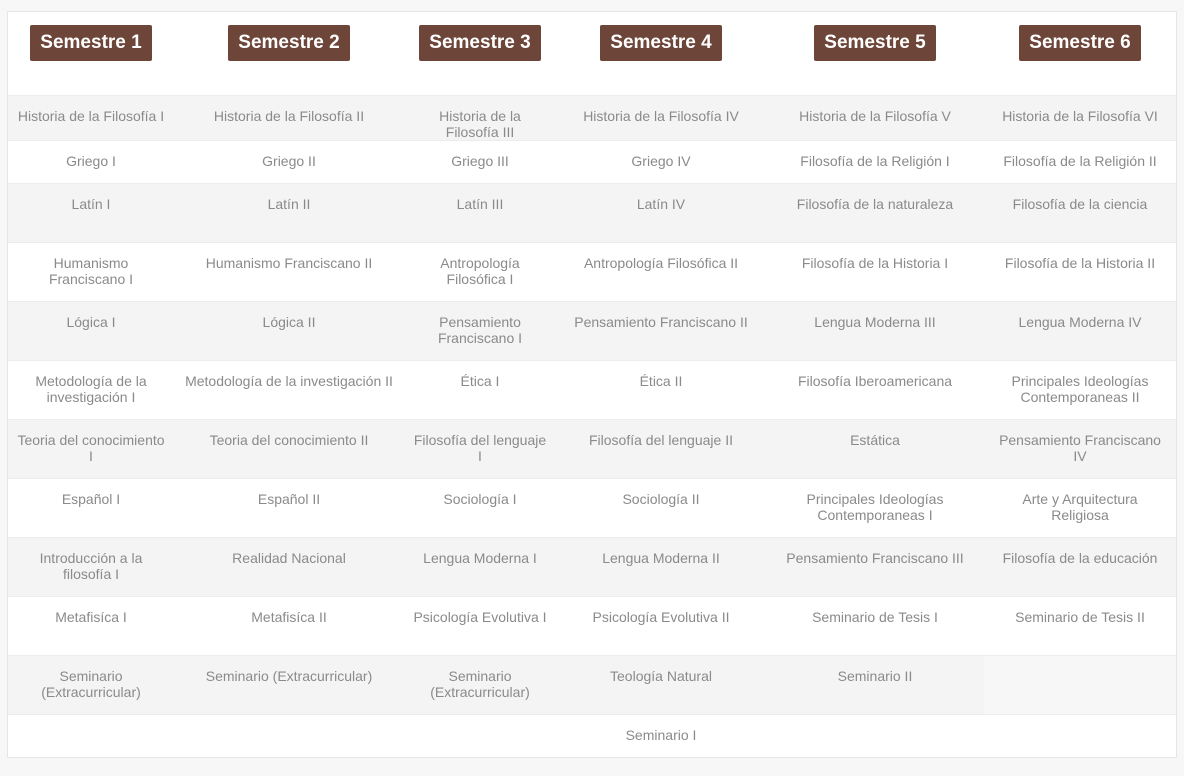 Image resolution: width=1184 pixels, height=776 pixels. I want to click on course-cell: Latín I, so click(91, 213).